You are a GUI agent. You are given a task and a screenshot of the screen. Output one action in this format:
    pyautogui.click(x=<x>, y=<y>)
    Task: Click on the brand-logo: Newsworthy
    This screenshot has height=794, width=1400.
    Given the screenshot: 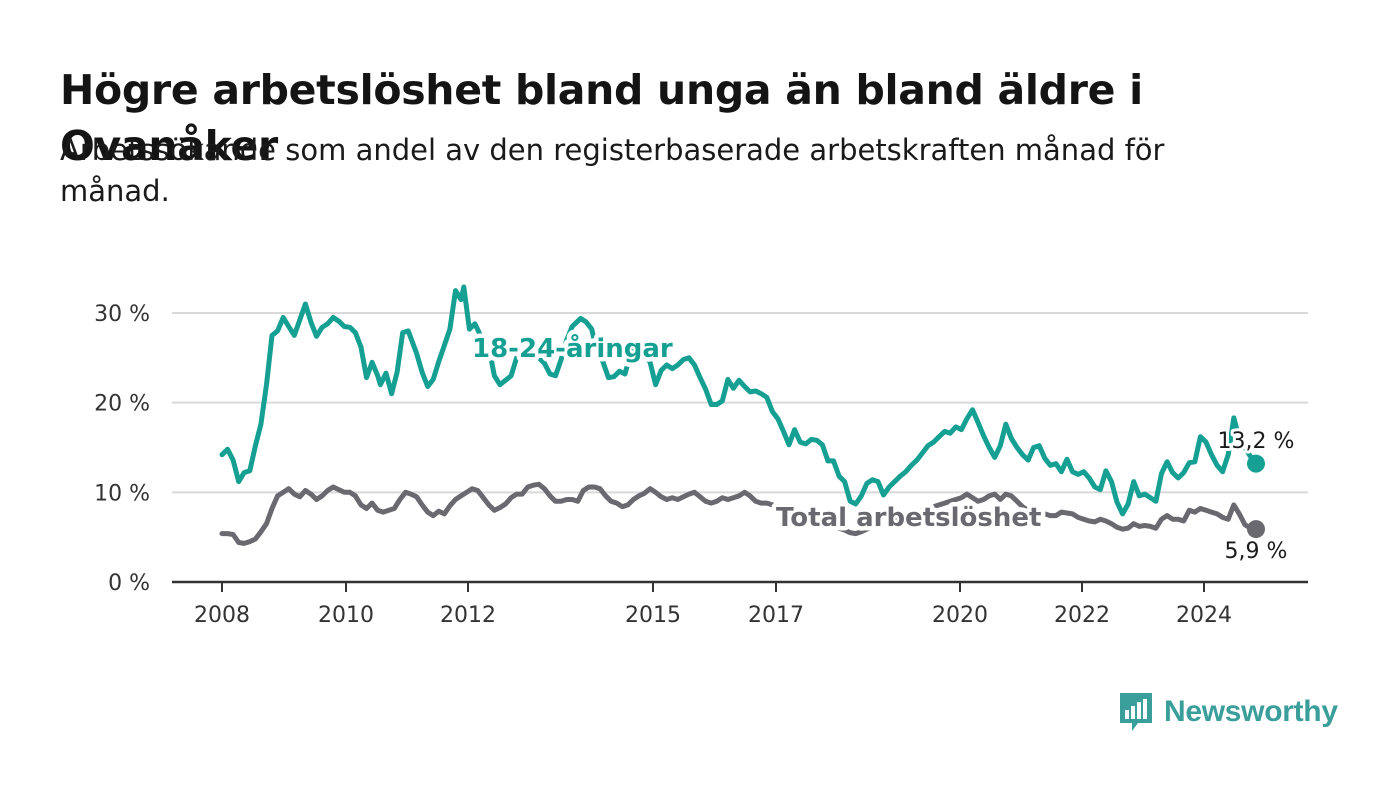 What is the action you would take?
    pyautogui.click(x=1228, y=712)
    